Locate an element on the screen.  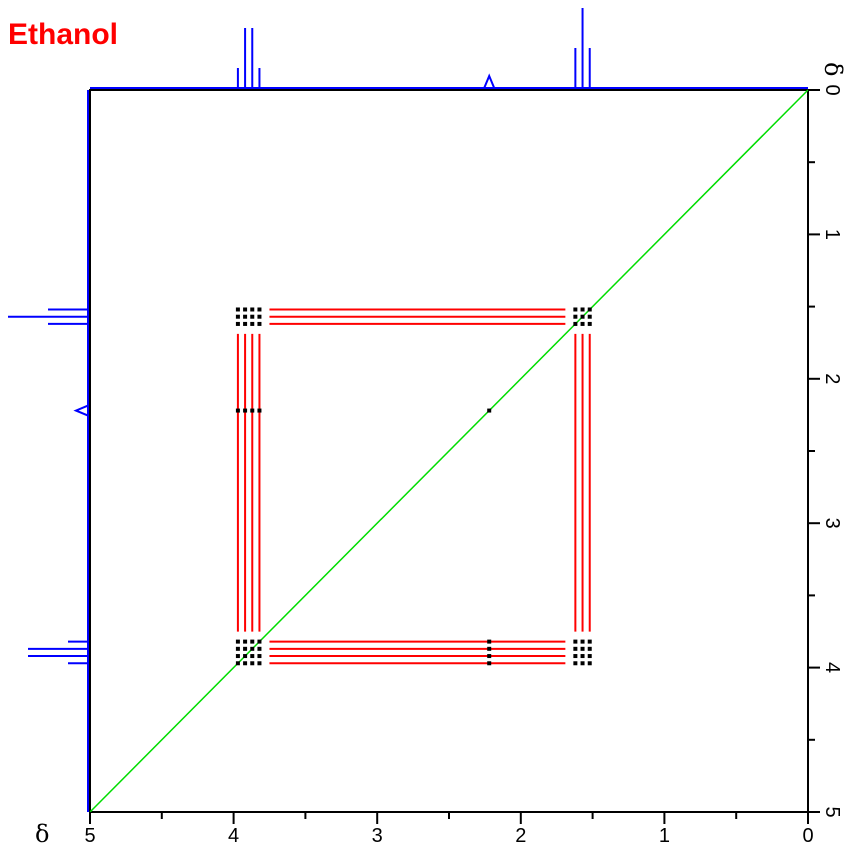
chart-title: Ethanol is located at coordinates (63, 34).